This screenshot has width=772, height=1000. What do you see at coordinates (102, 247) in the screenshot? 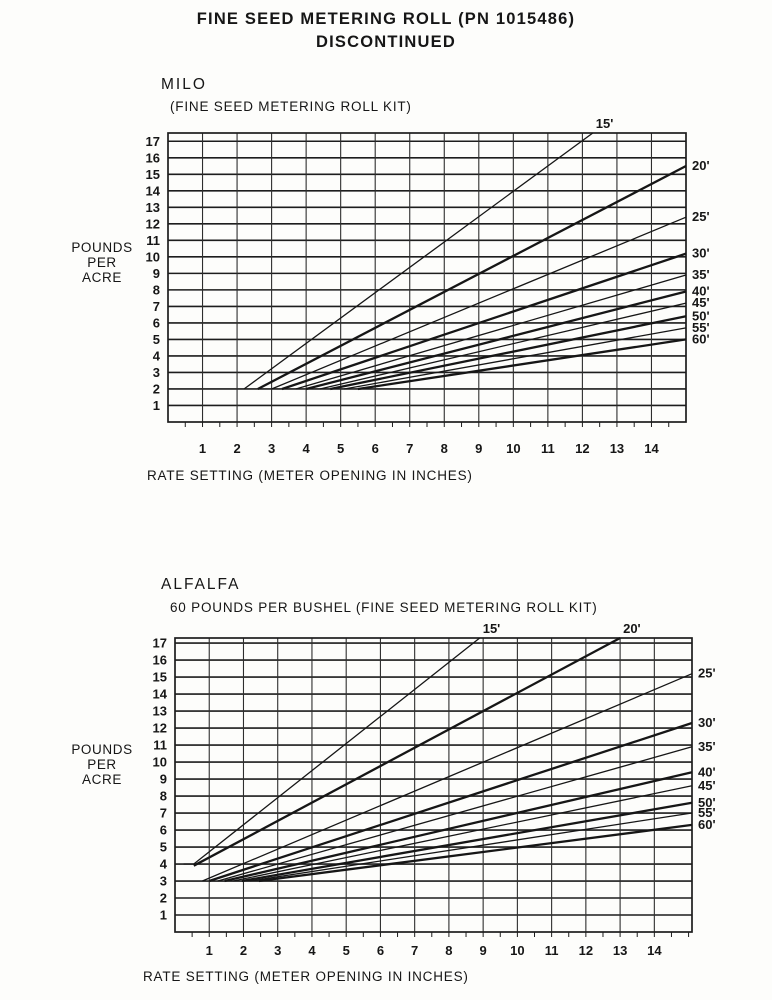
I see `milo-y-axis-title-line: POUNDS` at bounding box center [102, 247].